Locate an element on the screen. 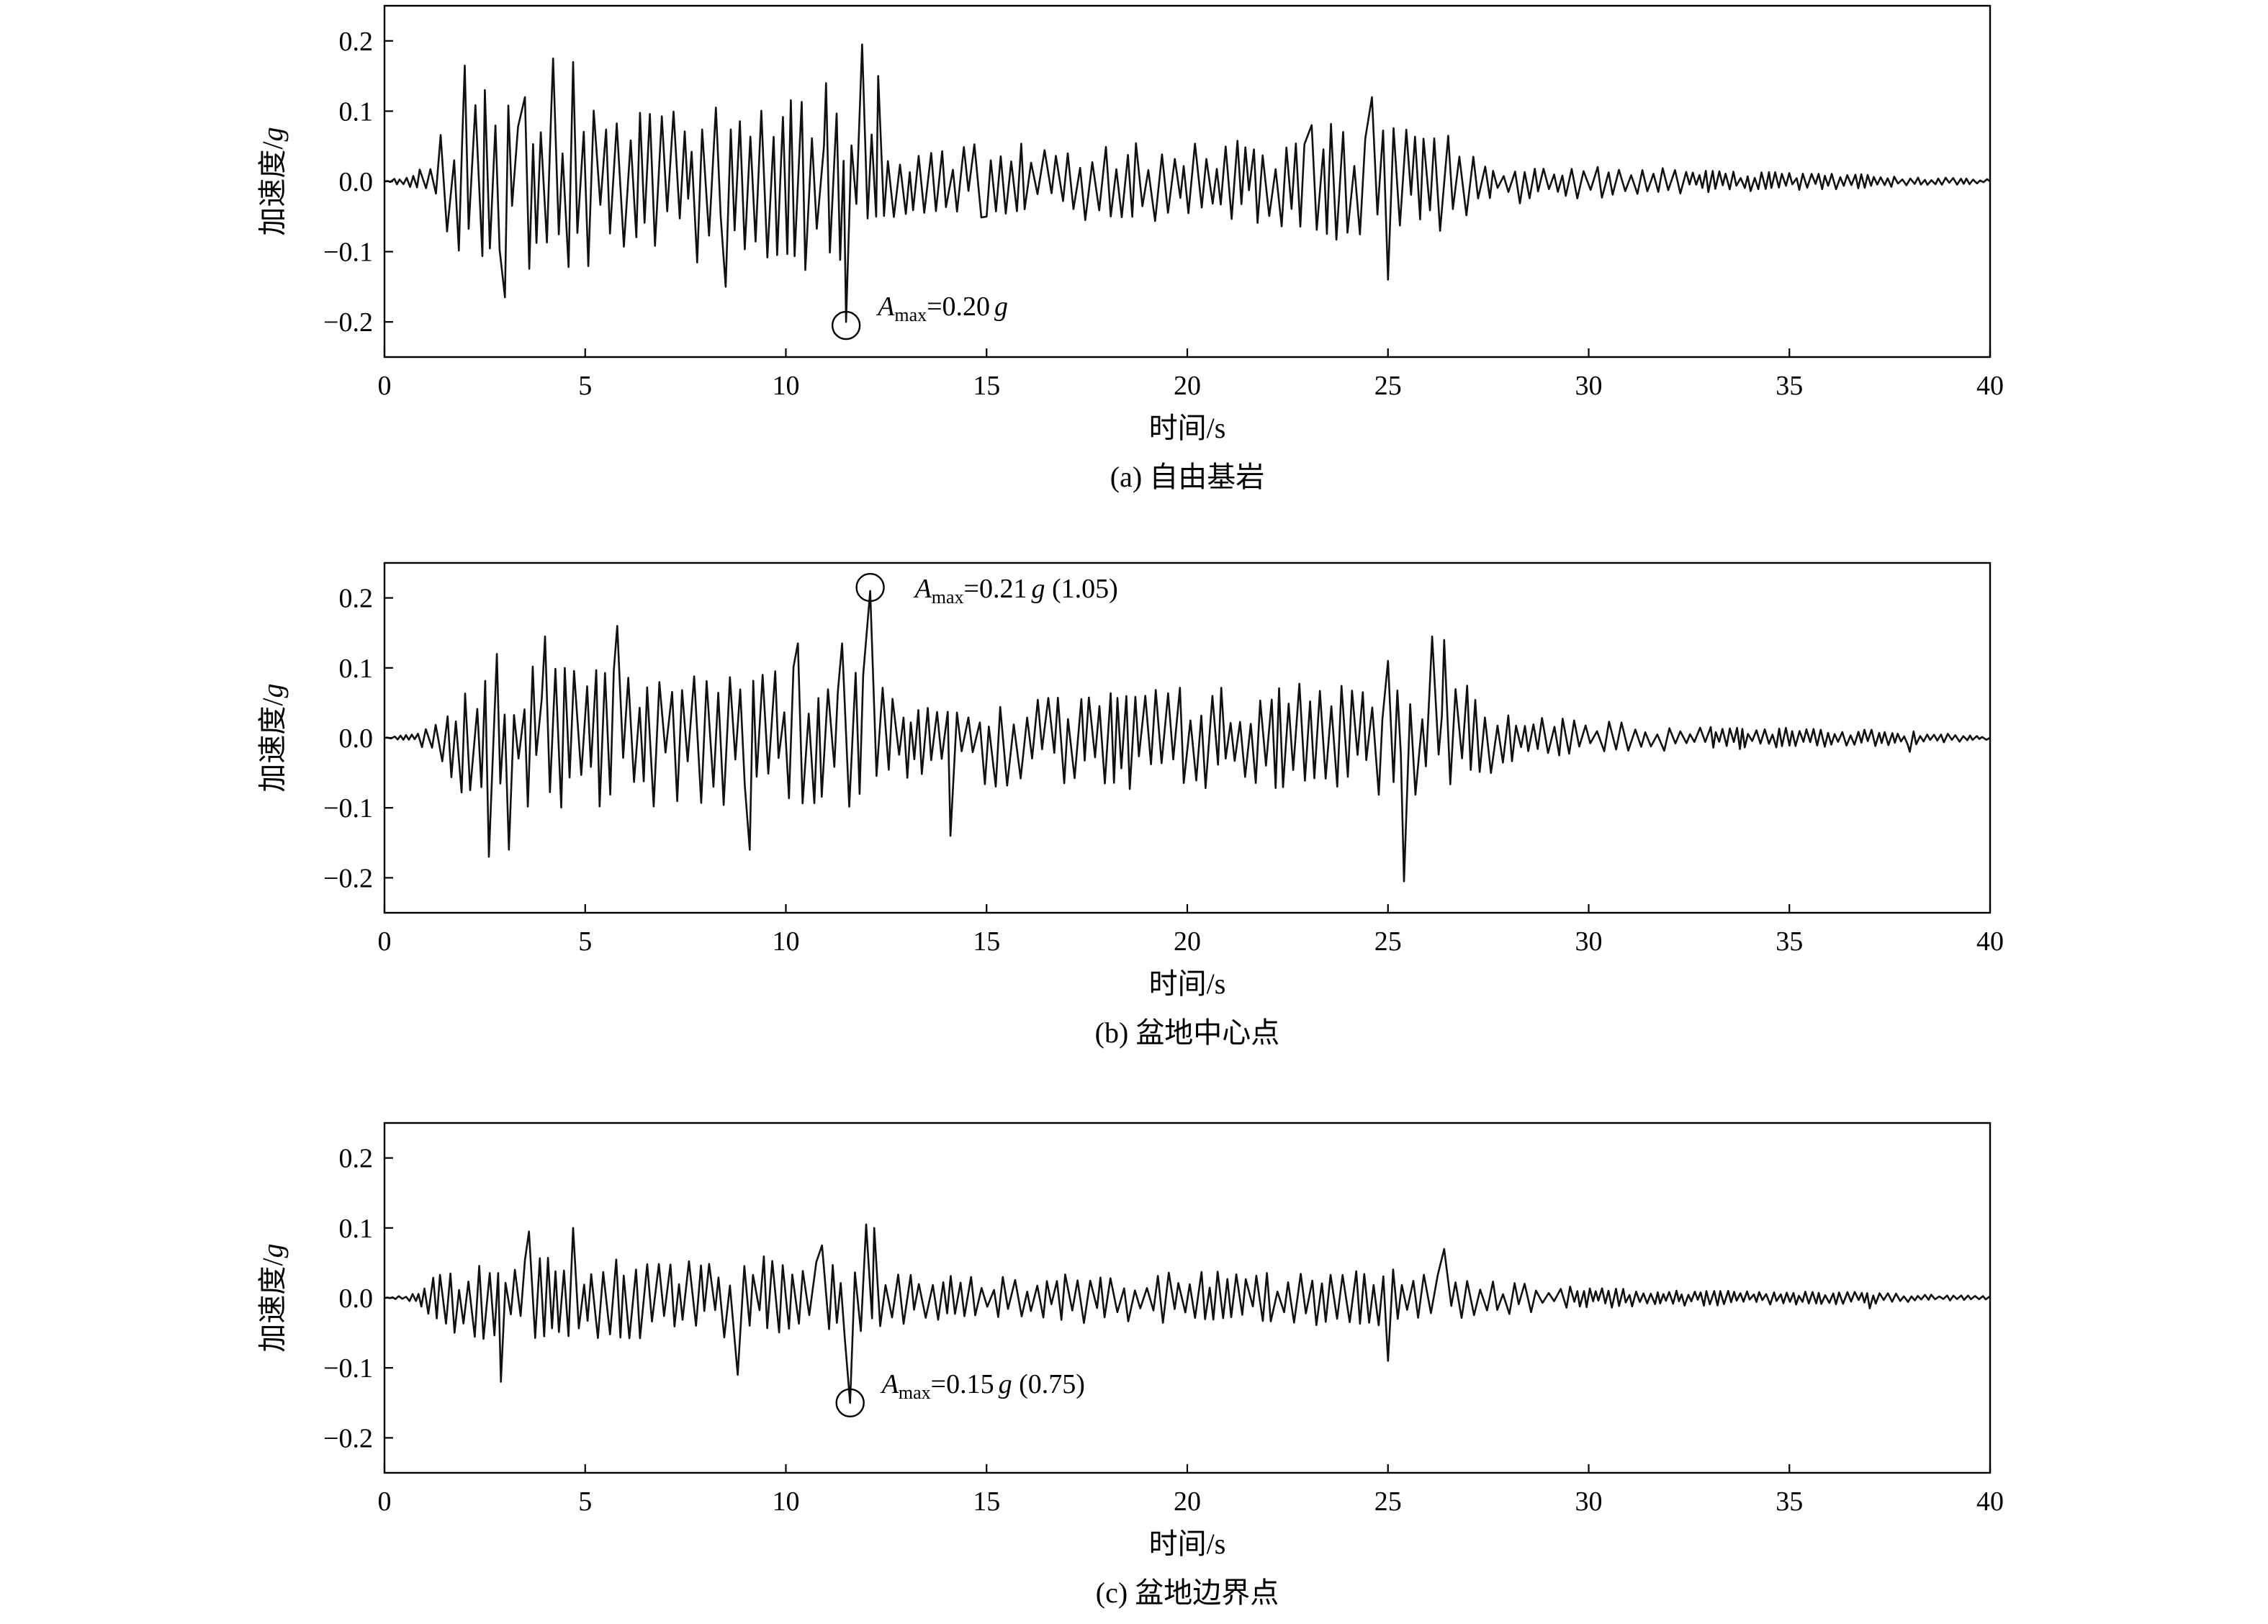 Image resolution: width=2268 pixels, height=1624 pixels. peak-annotation: Amax=0.21 g (1.05) is located at coordinates (1015, 591).